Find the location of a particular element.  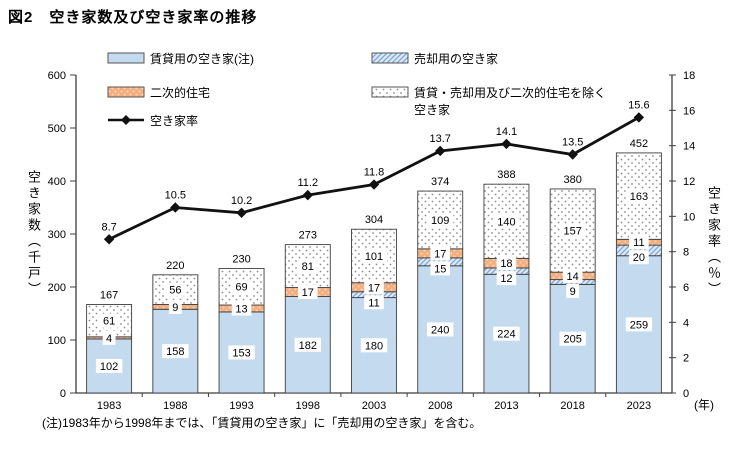

segment-label: 81 is located at coordinates (308, 267).